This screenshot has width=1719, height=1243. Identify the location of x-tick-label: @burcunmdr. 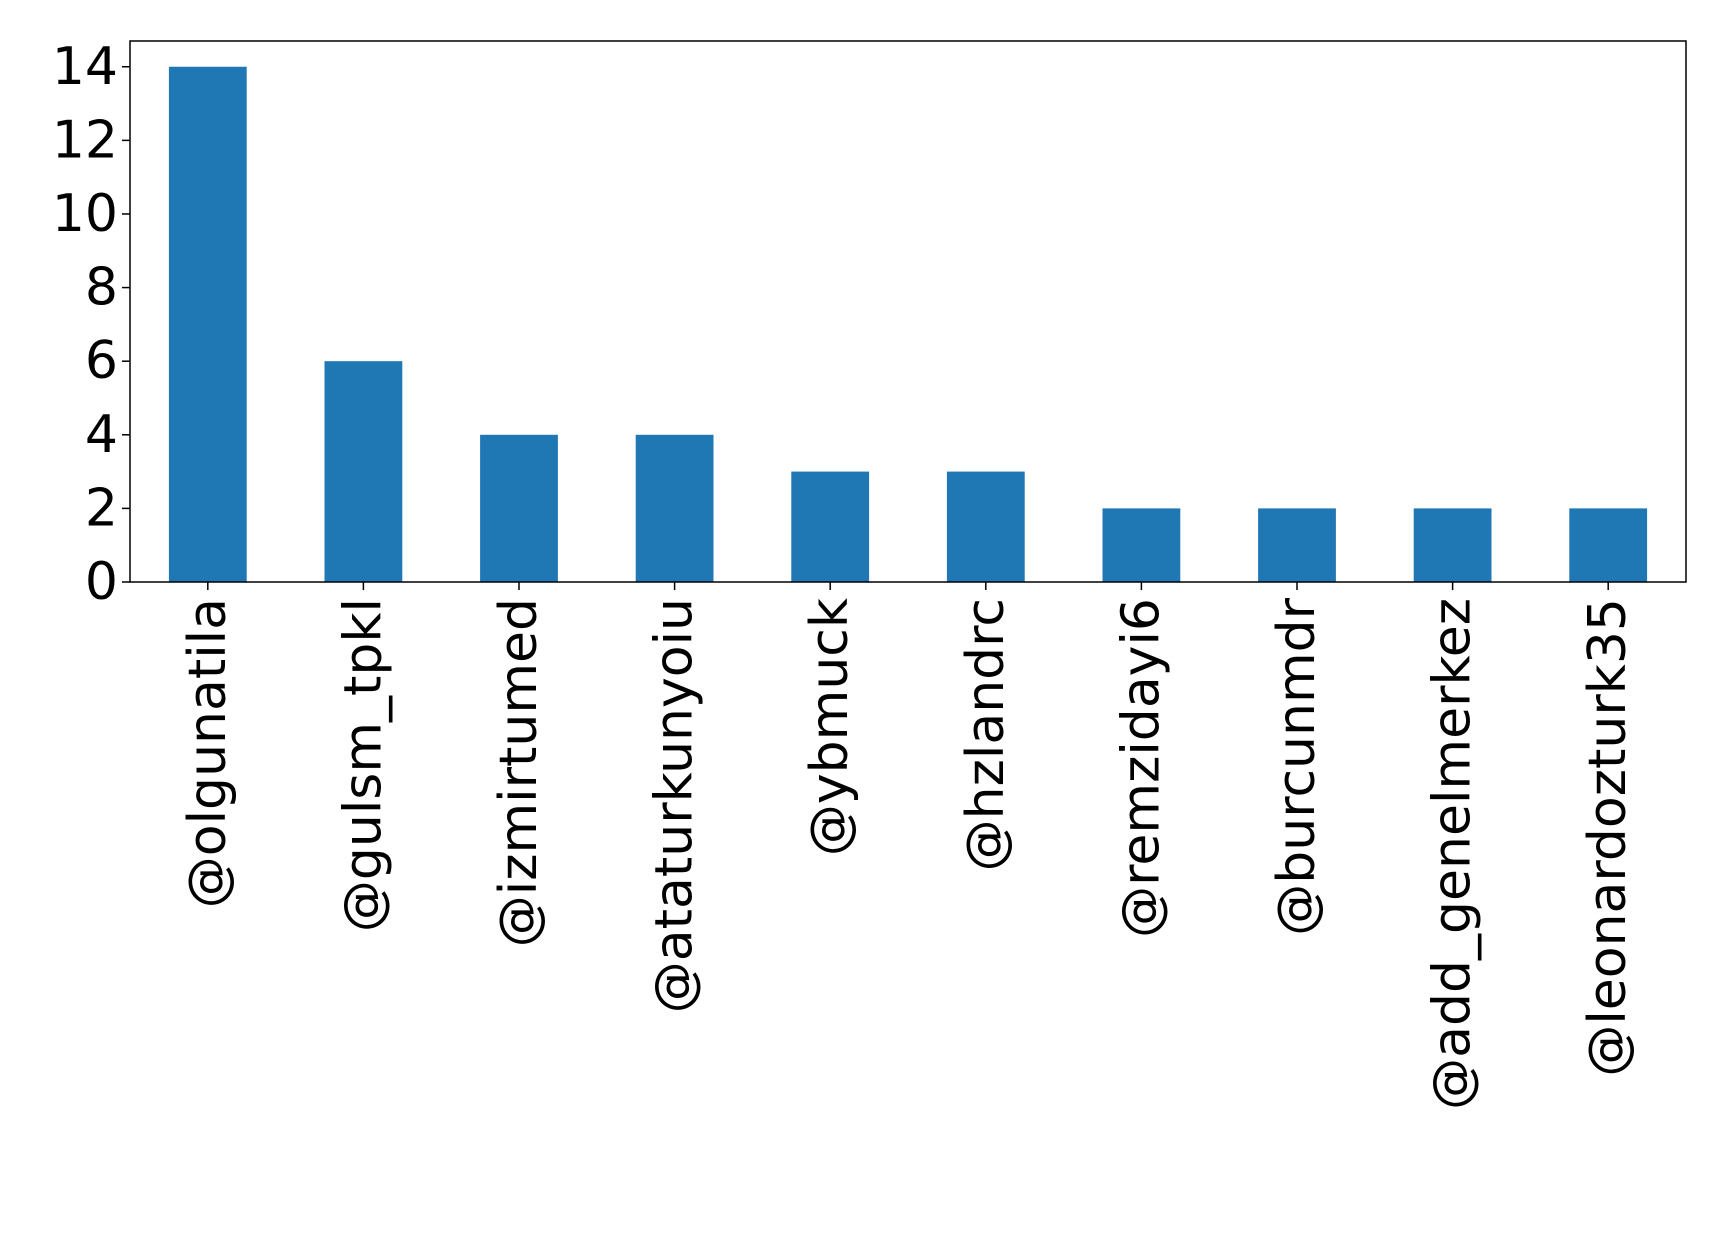
(1297, 766).